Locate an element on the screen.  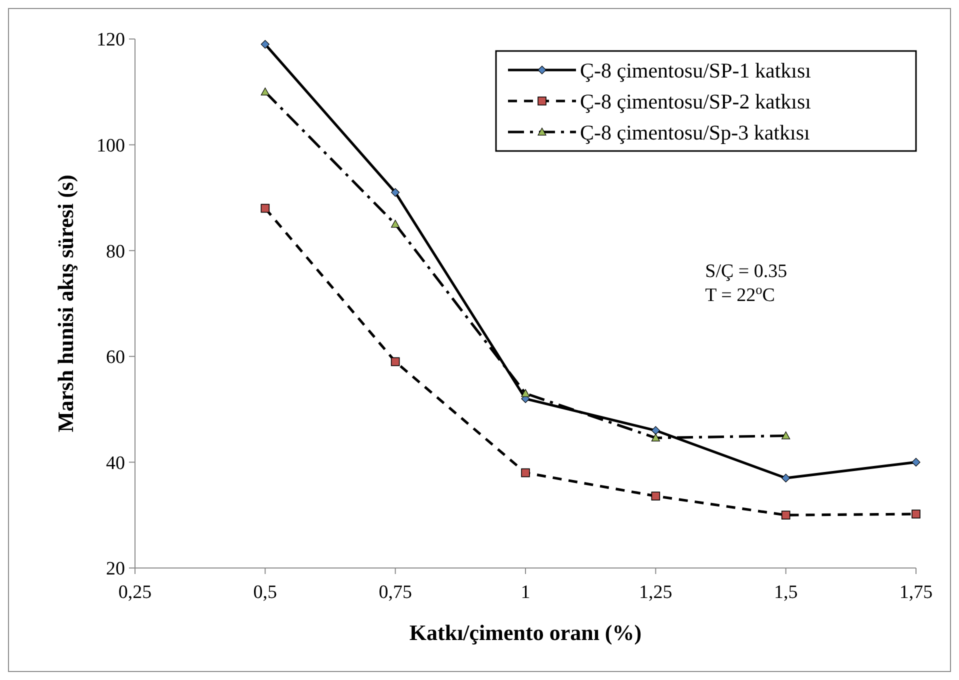
y-axis-title: Marsh hunisi akış süresi (s) is located at coordinates (65, 303).